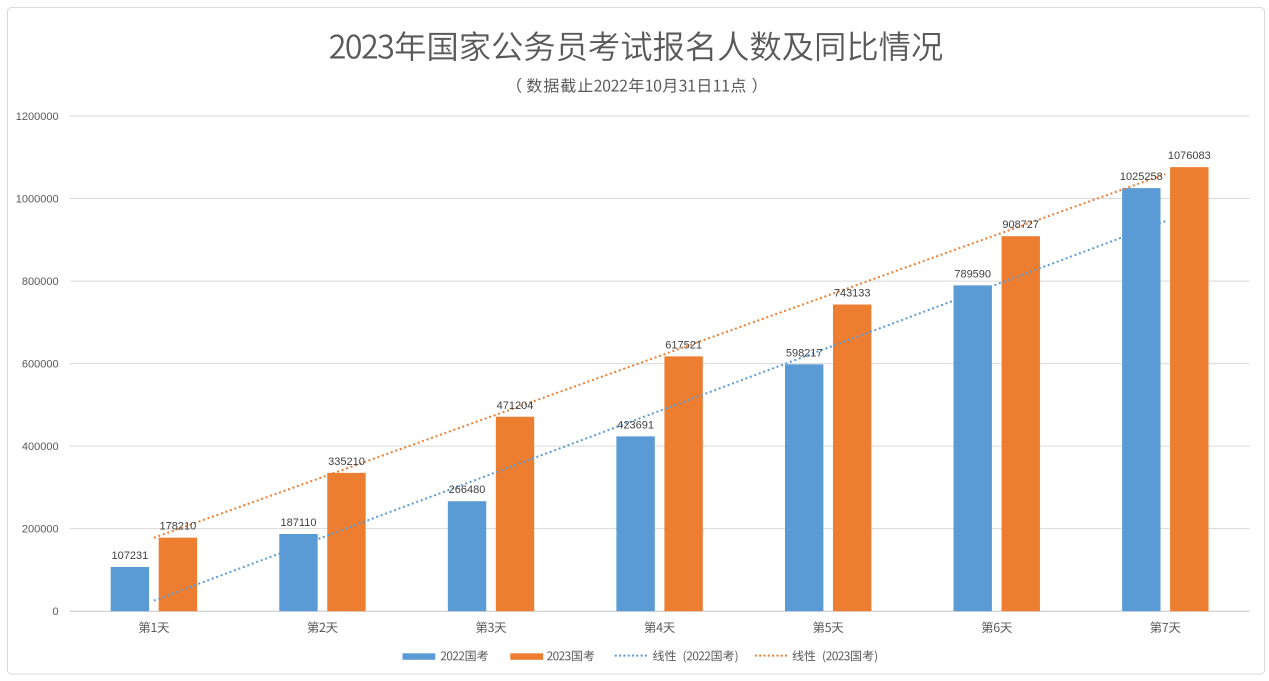 This screenshot has height=681, width=1269. Describe the element at coordinates (635, 425) in the screenshot. I see `svg-text: 423691` at that location.